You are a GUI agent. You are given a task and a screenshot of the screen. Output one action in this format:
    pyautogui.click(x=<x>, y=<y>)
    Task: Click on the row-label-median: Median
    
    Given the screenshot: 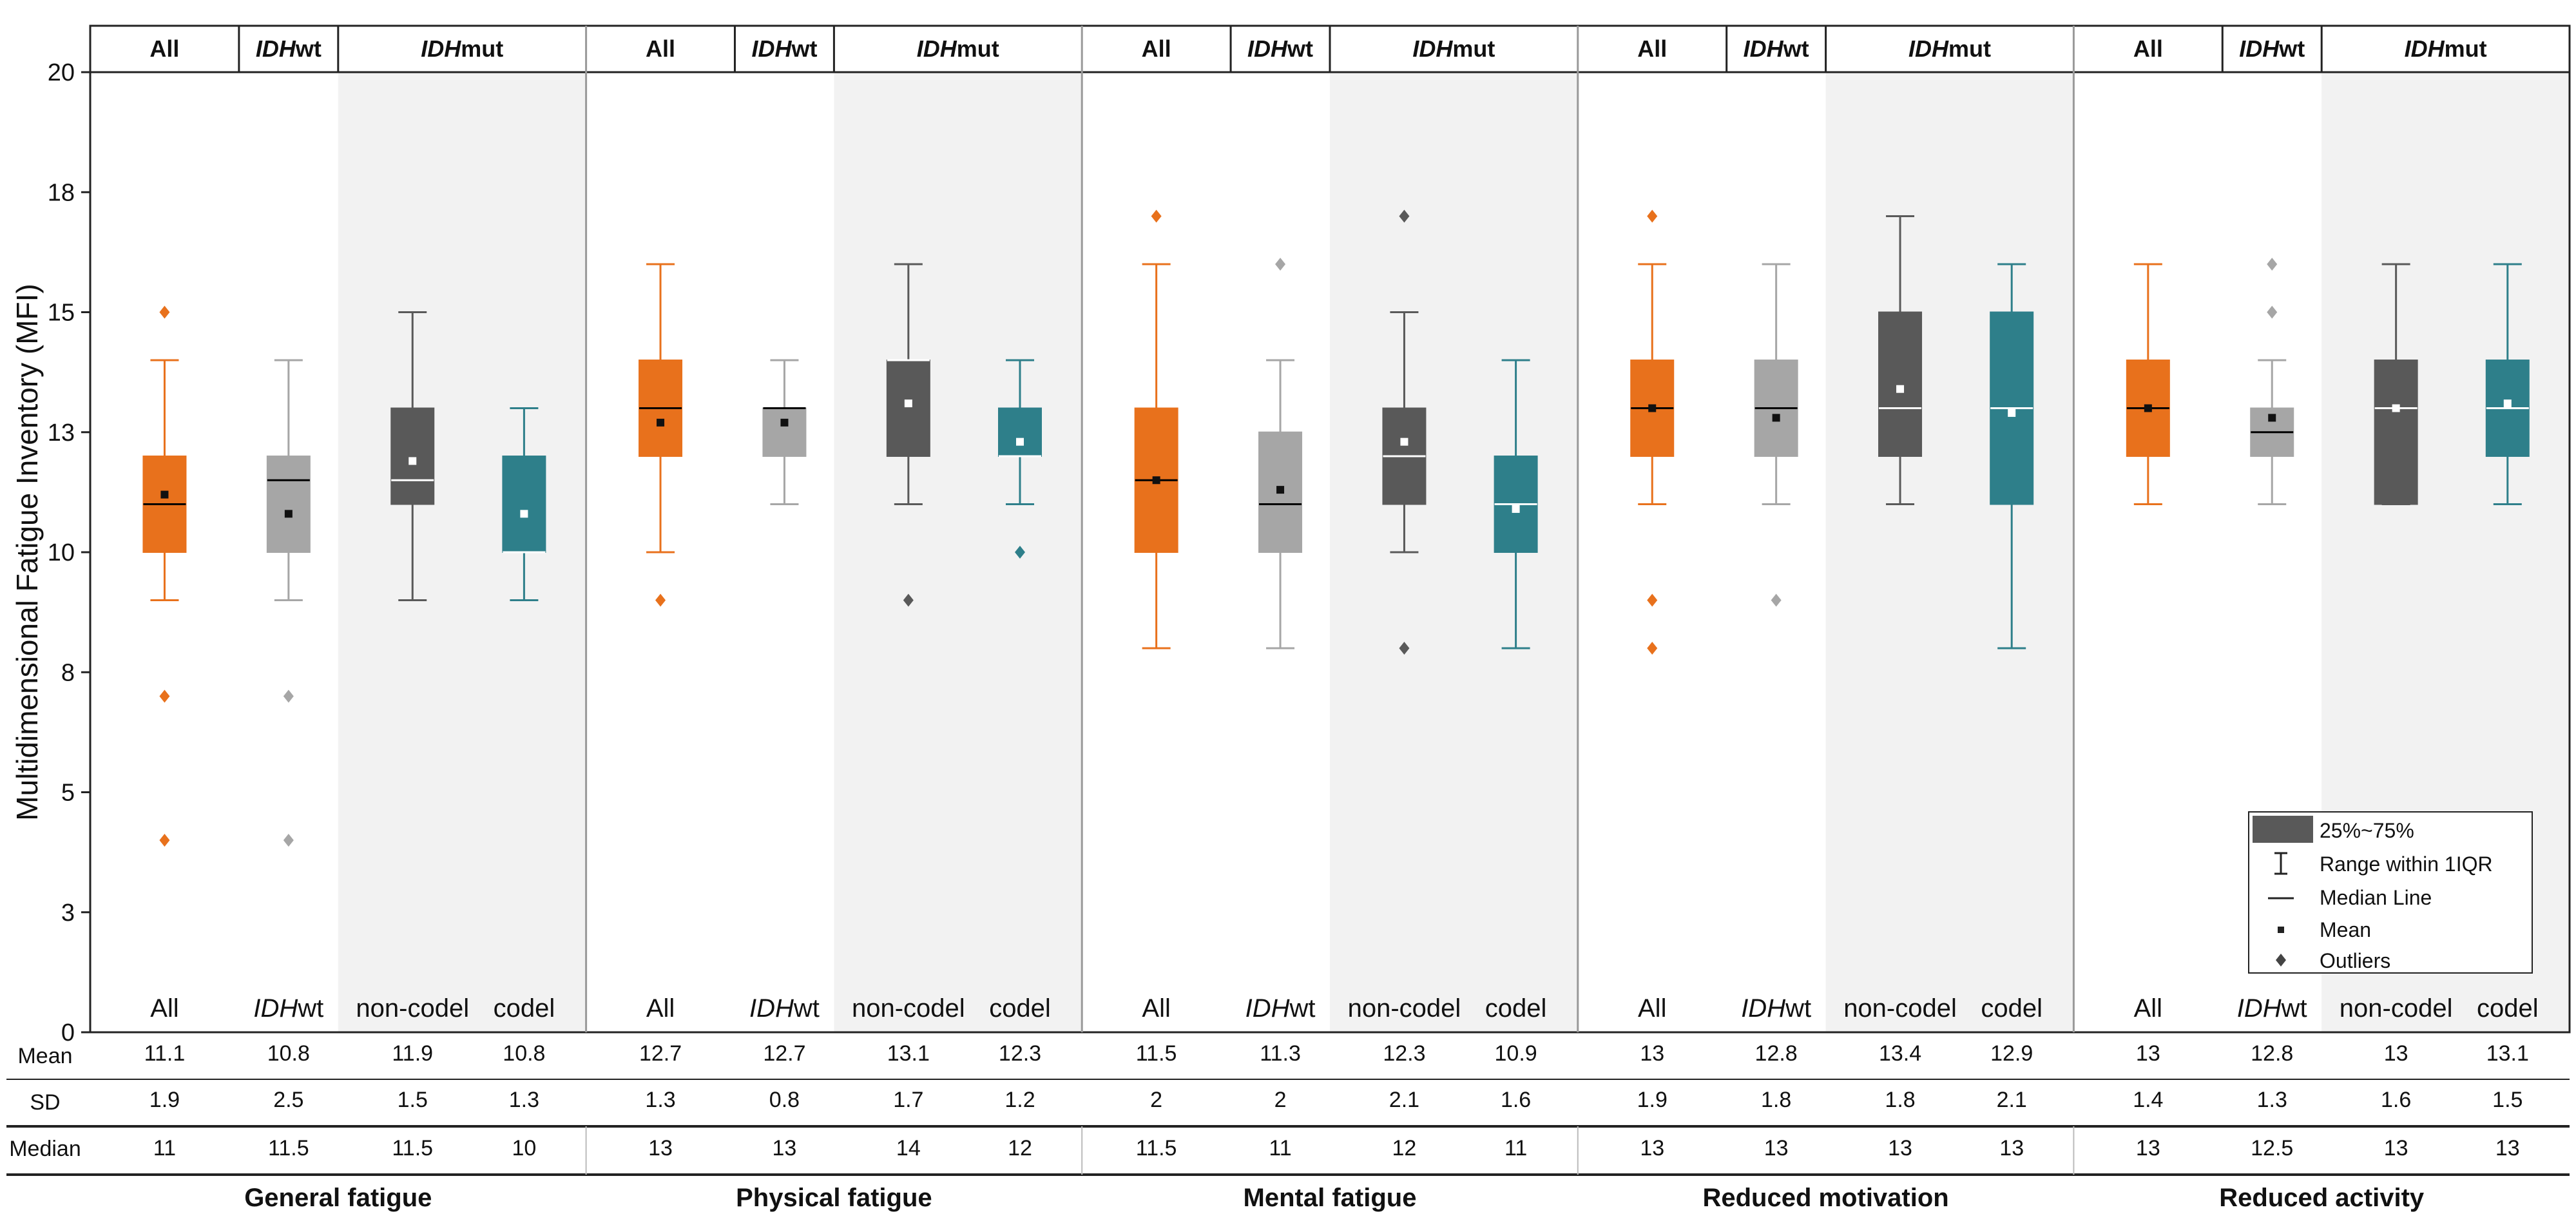 What is the action you would take?
    pyautogui.click(x=45, y=1149)
    